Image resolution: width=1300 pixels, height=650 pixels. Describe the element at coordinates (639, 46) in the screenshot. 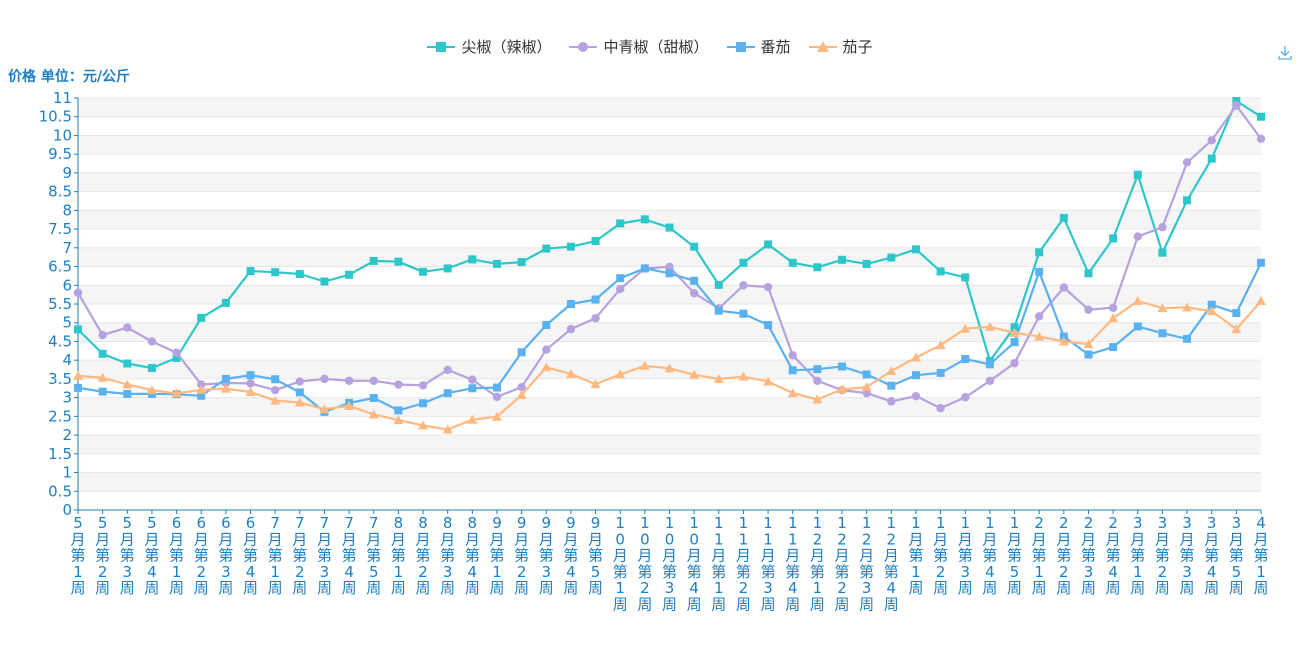

I see `legend-item-2: 中青椒（甜椒）` at that location.